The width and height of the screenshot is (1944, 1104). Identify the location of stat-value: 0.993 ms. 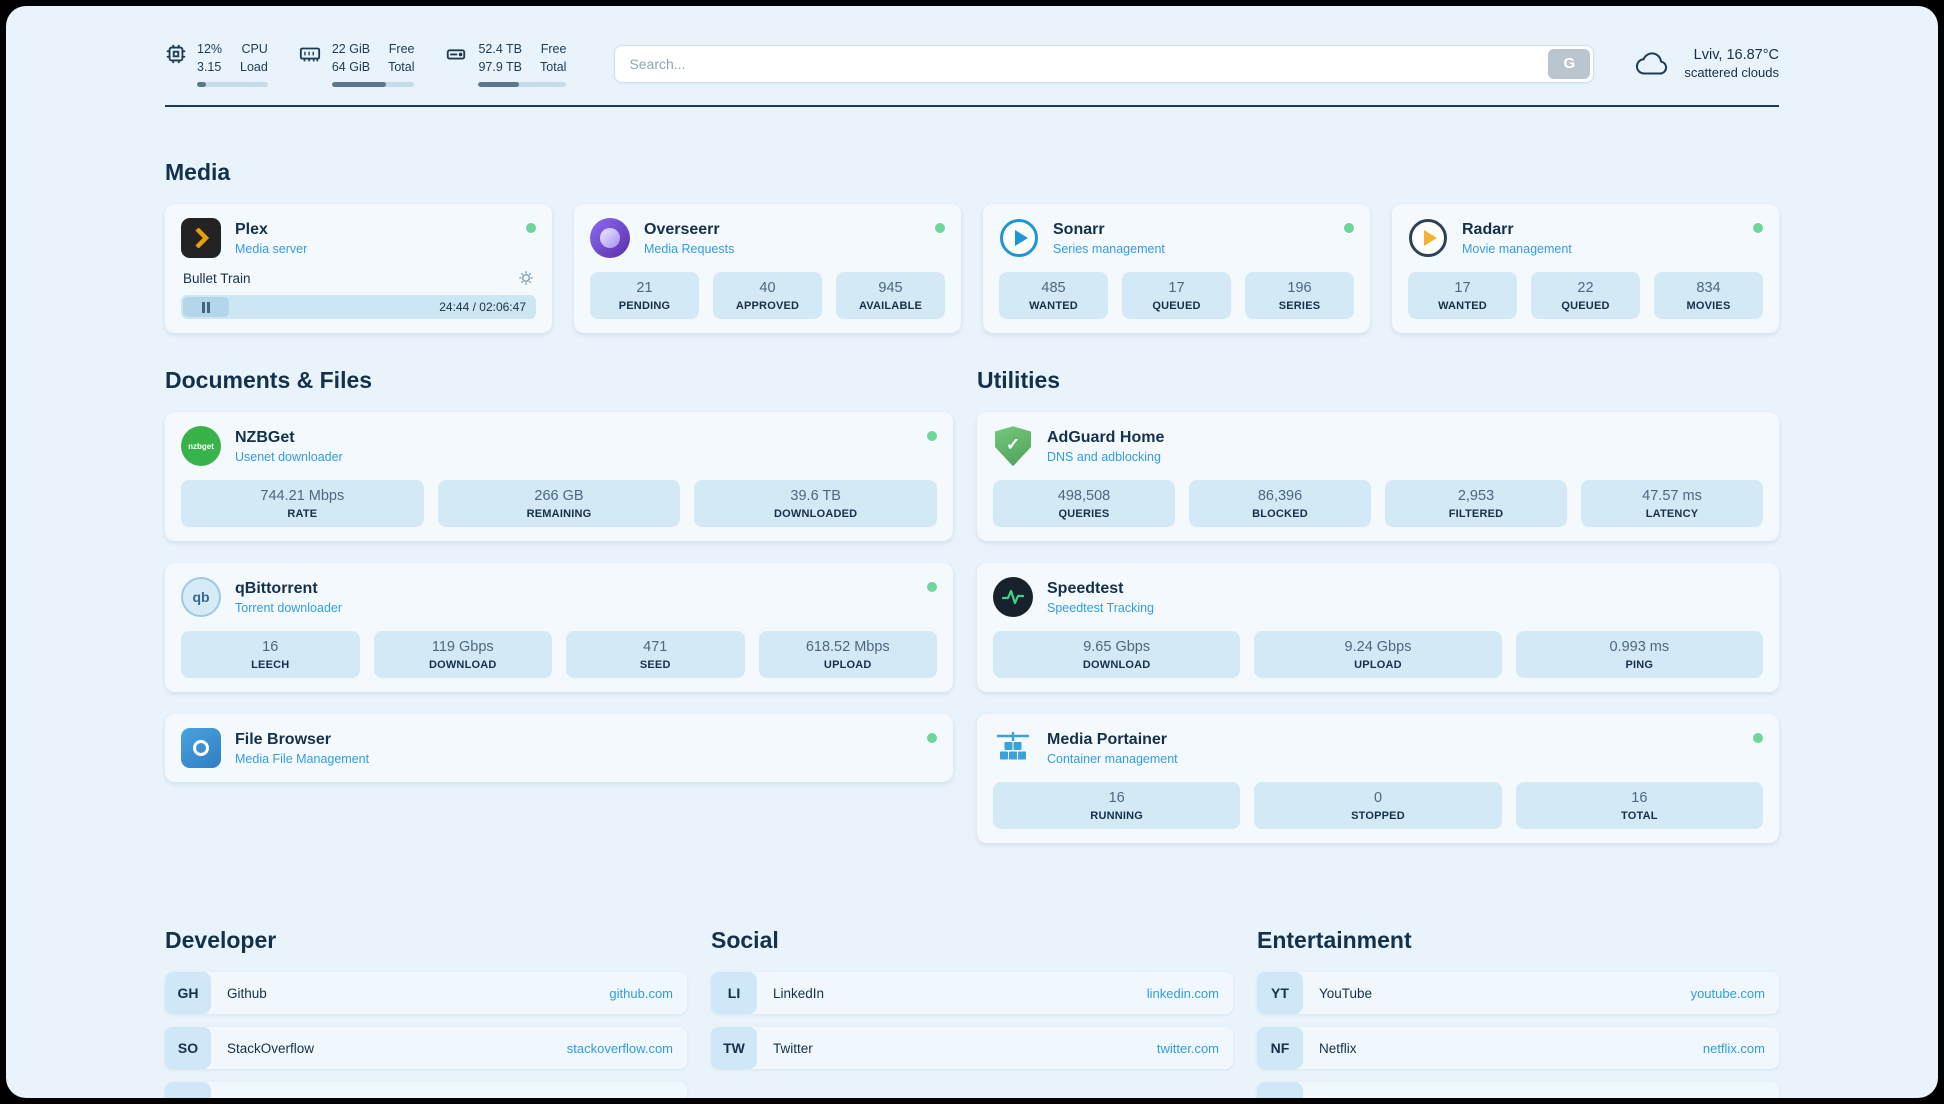
(1639, 647).